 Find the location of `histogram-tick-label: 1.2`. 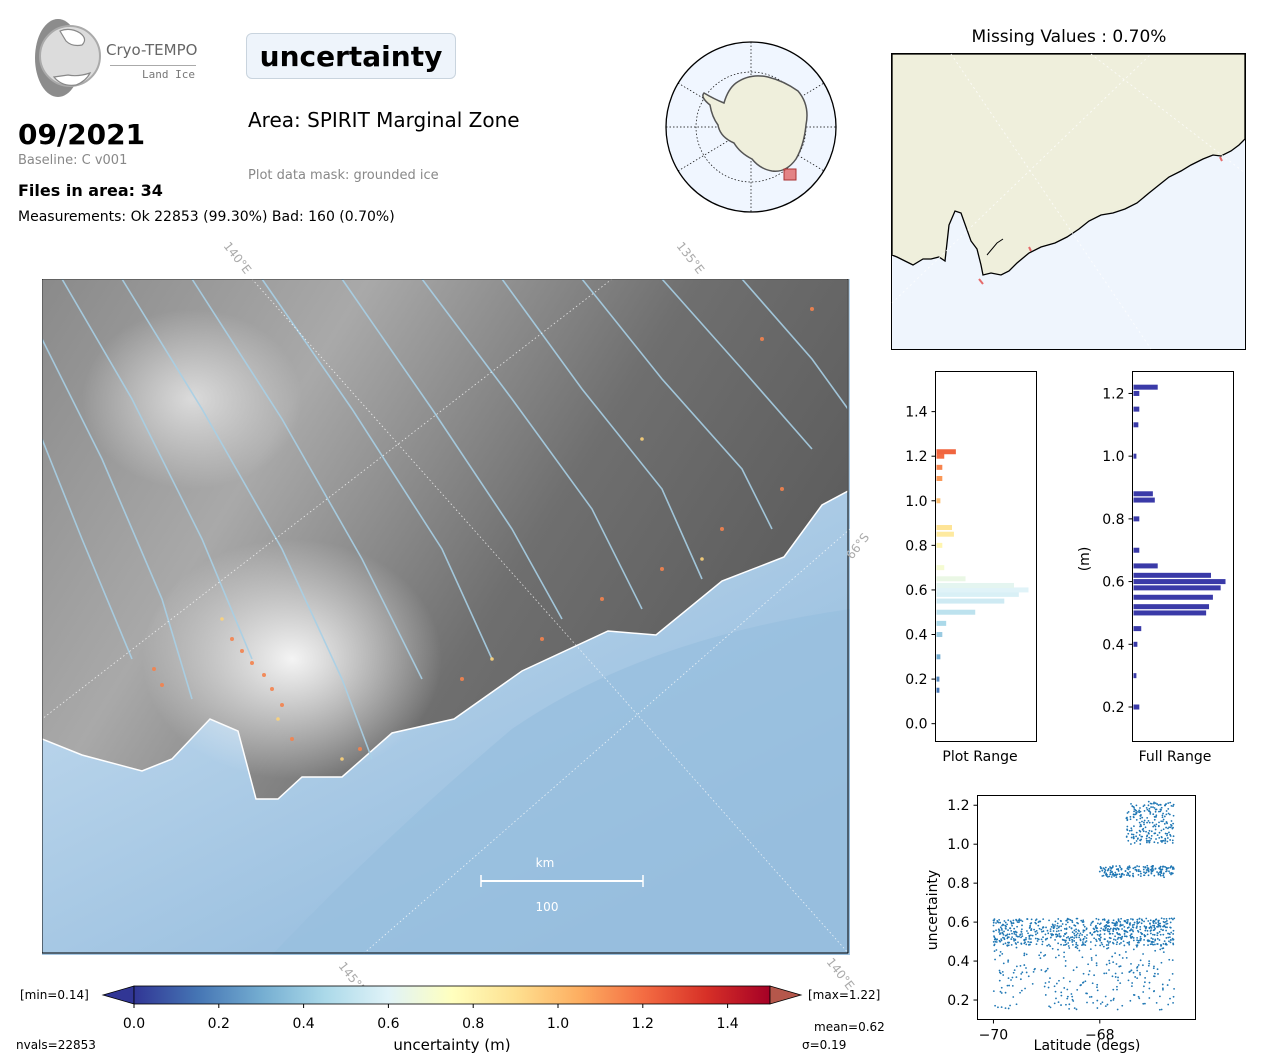

histogram-tick-label: 1.2 is located at coordinates (1113, 394).